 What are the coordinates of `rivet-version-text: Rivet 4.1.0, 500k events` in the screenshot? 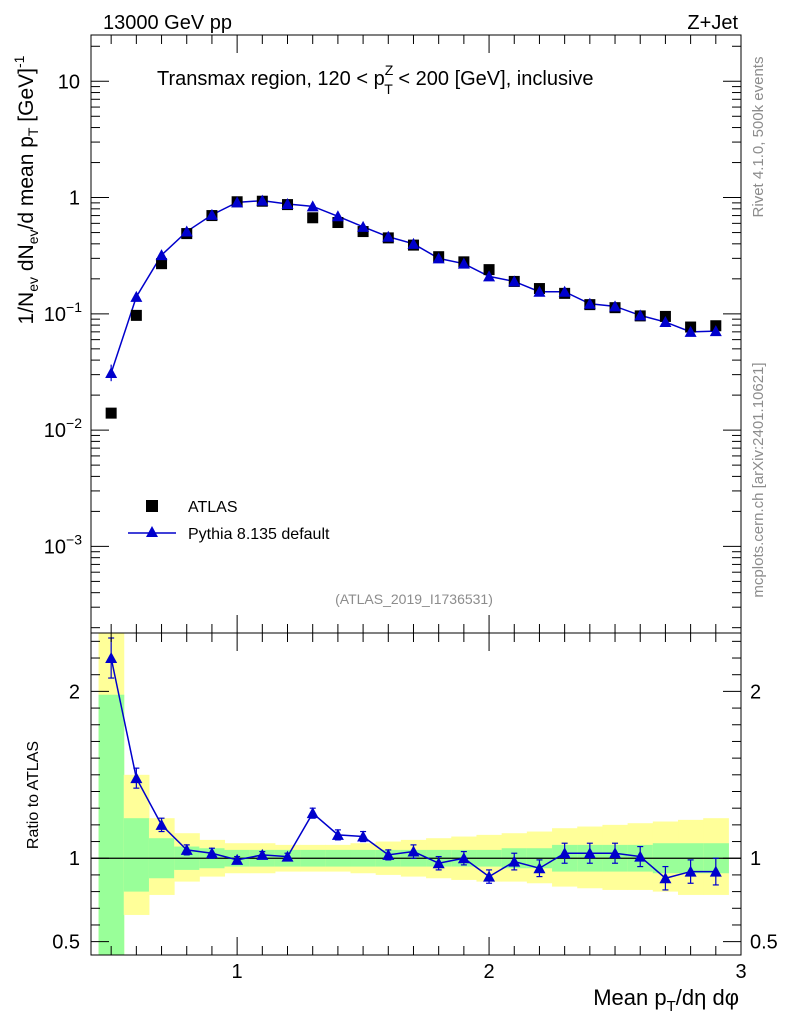 It's located at (758, 137).